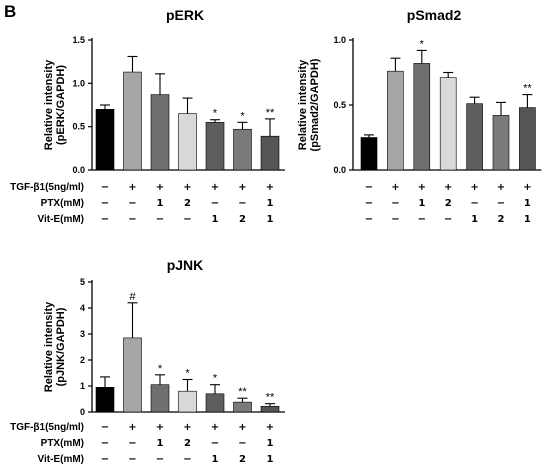 This screenshot has width=550, height=471. I want to click on y-tick-label: 2, so click(82, 360).